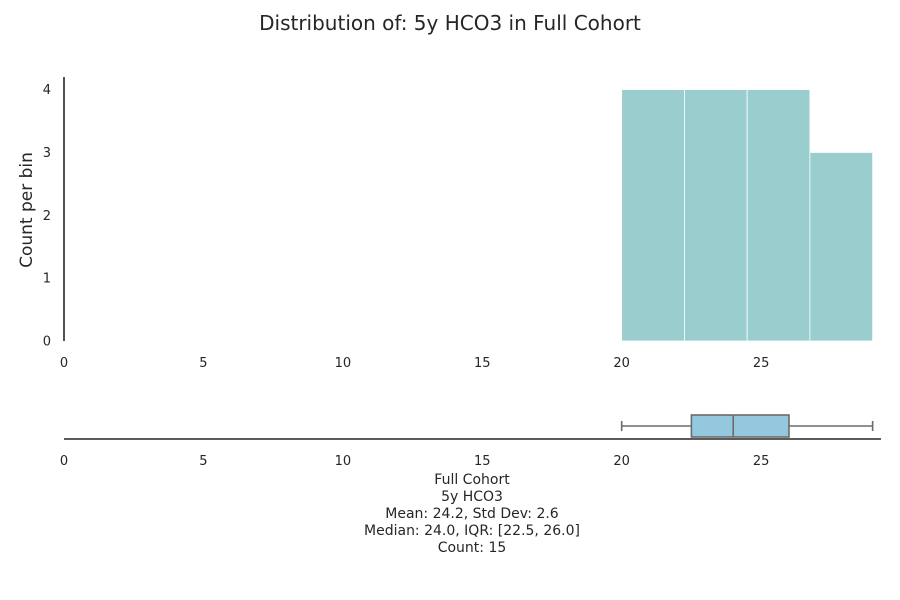 This screenshot has height=600, width=900. I want to click on y-axis: 0 1 2 3 4, so click(54, 213).